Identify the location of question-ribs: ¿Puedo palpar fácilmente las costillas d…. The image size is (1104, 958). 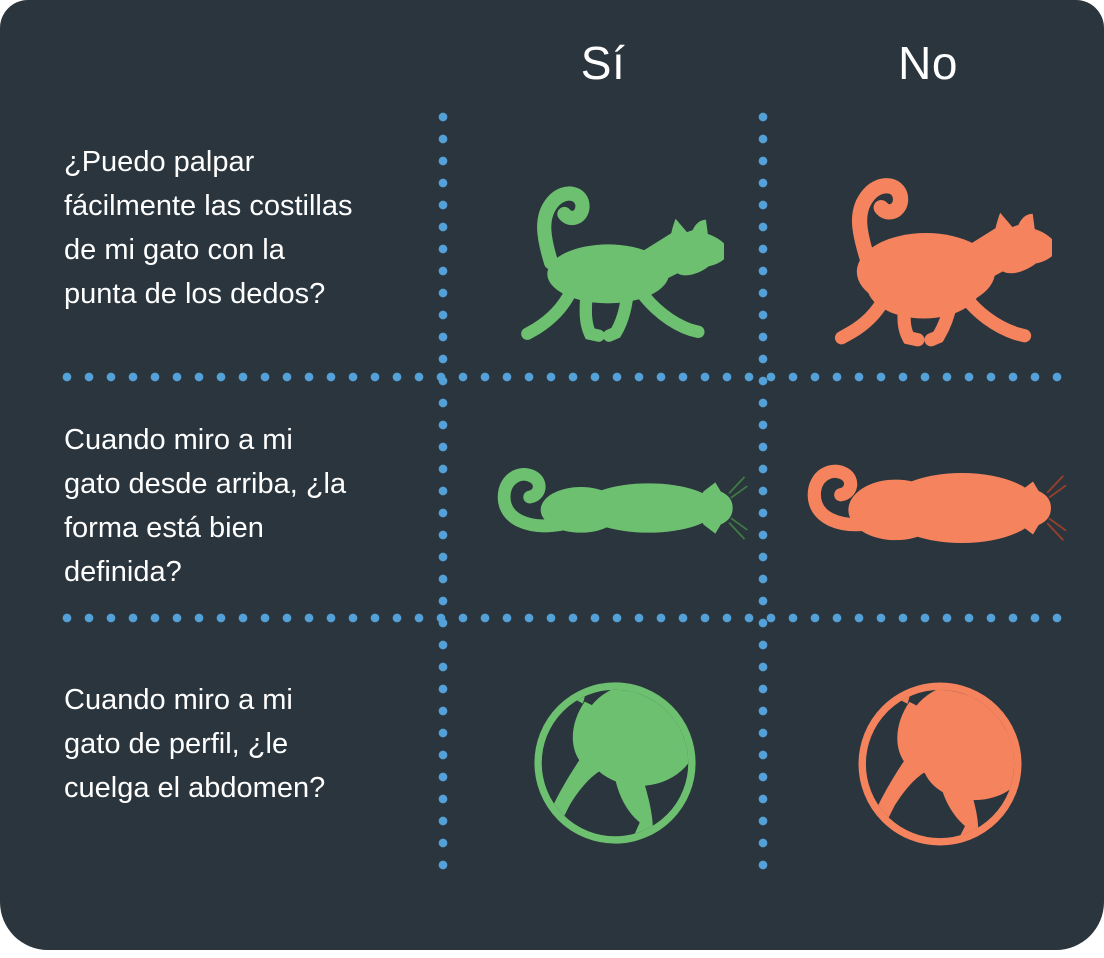
(208, 228).